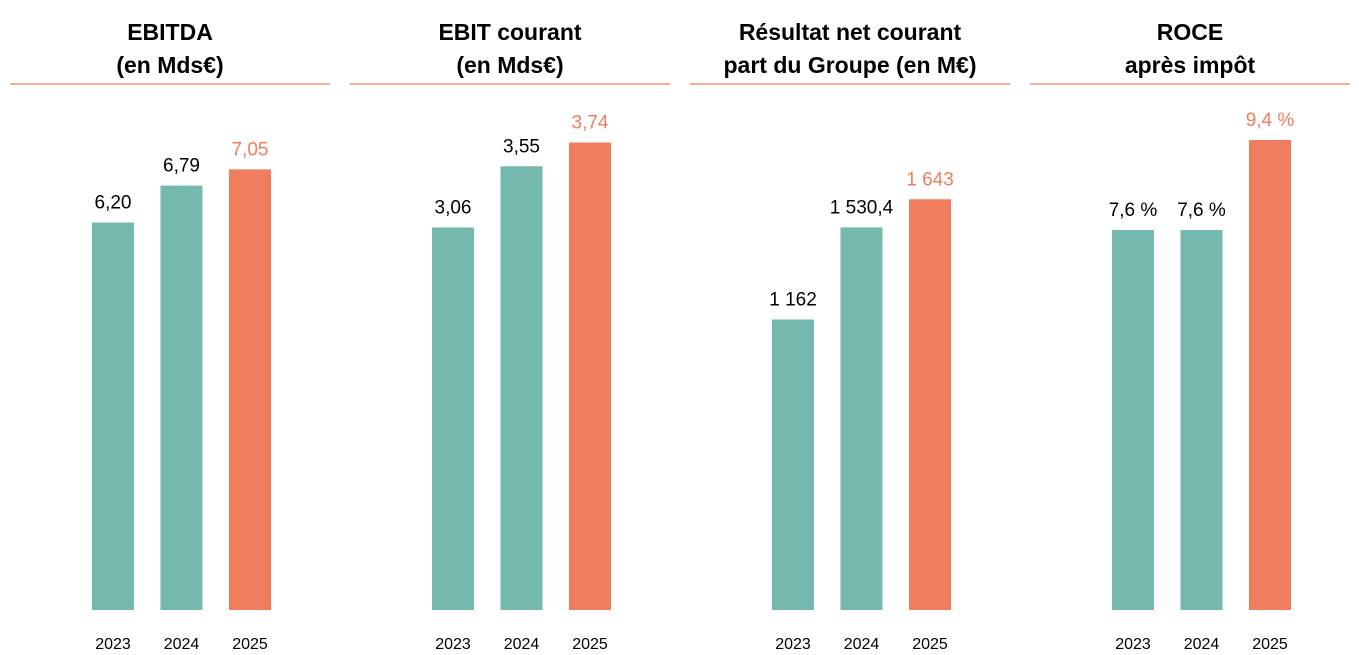 The image size is (1359, 655). I want to click on value-label: 1 162, so click(793, 300).